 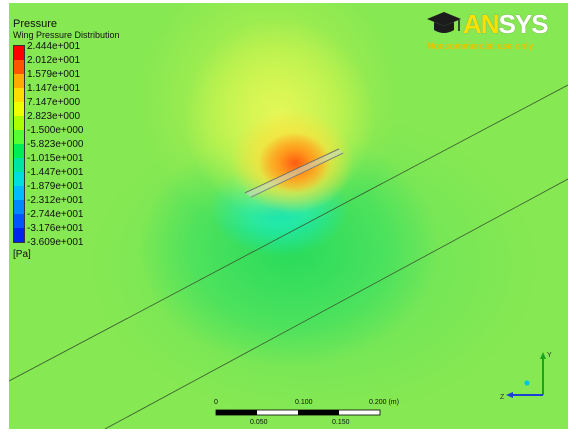 What do you see at coordinates (509, 395) in the screenshot?
I see `z-axis-arrowhead` at bounding box center [509, 395].